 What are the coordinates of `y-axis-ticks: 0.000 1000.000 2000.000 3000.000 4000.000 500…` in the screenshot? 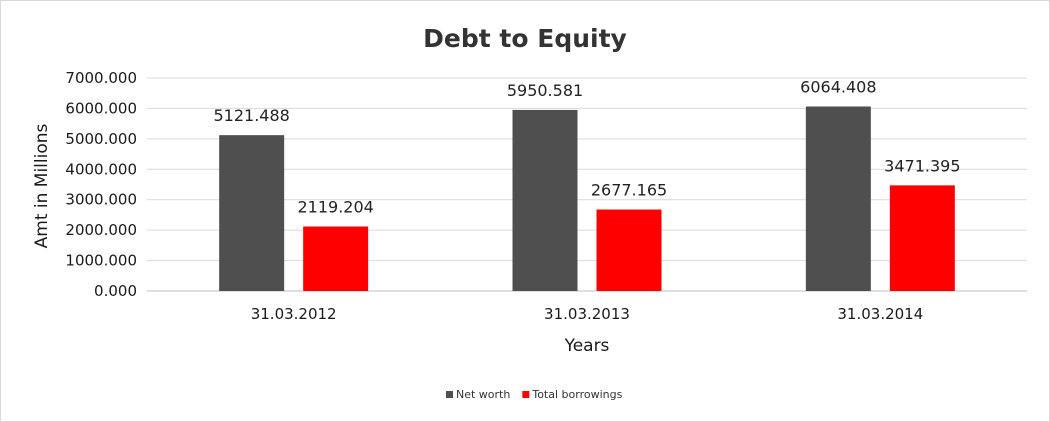 It's located at (101, 184).